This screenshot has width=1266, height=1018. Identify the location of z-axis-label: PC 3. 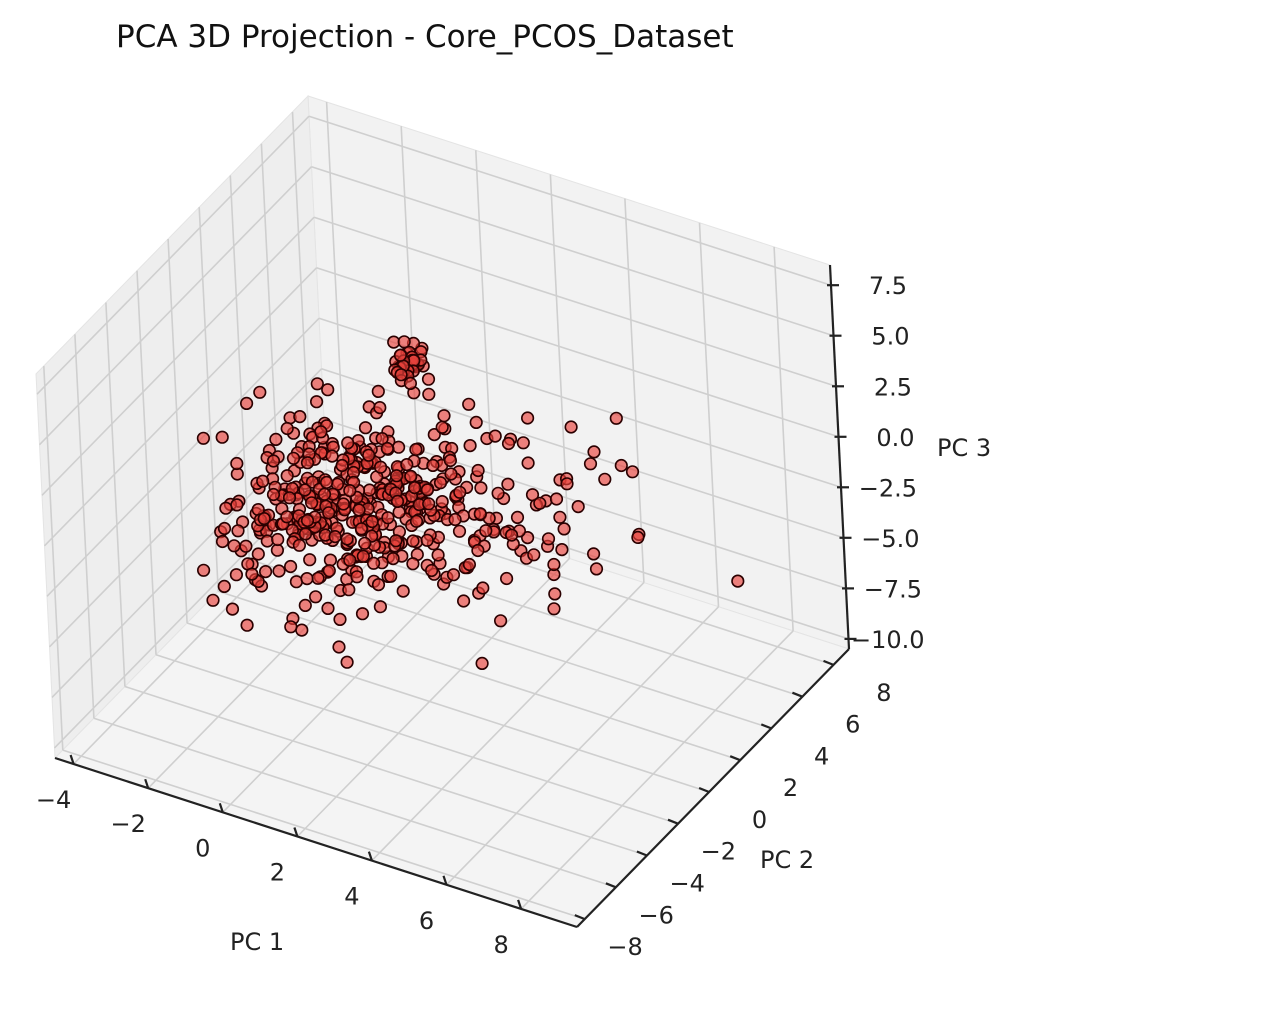
(964, 448).